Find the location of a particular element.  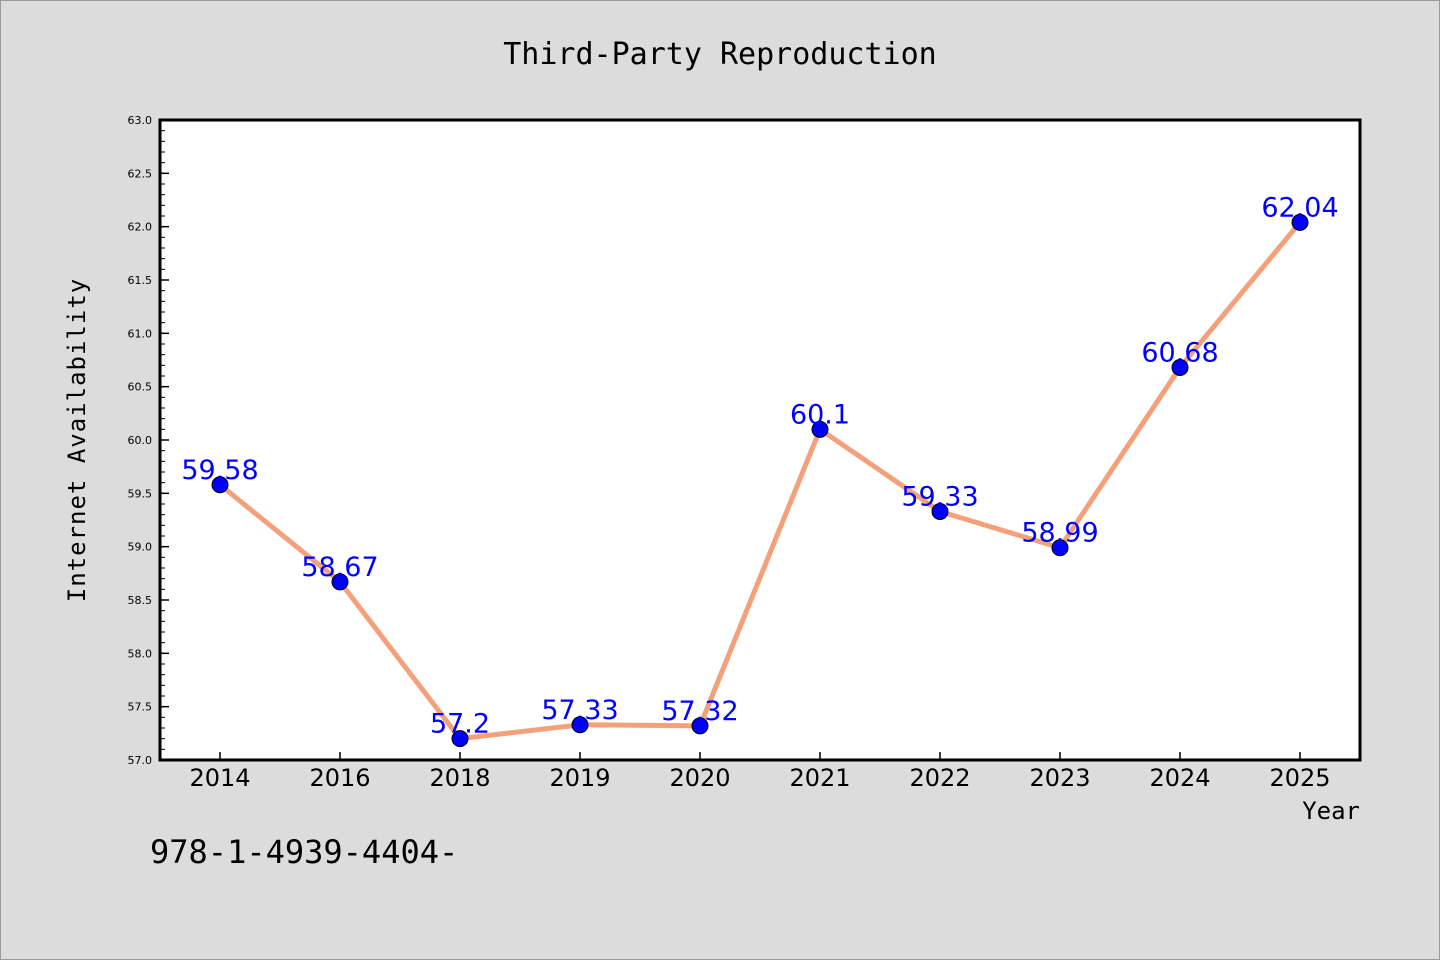

x-tick-label: 2019 is located at coordinates (579, 778).